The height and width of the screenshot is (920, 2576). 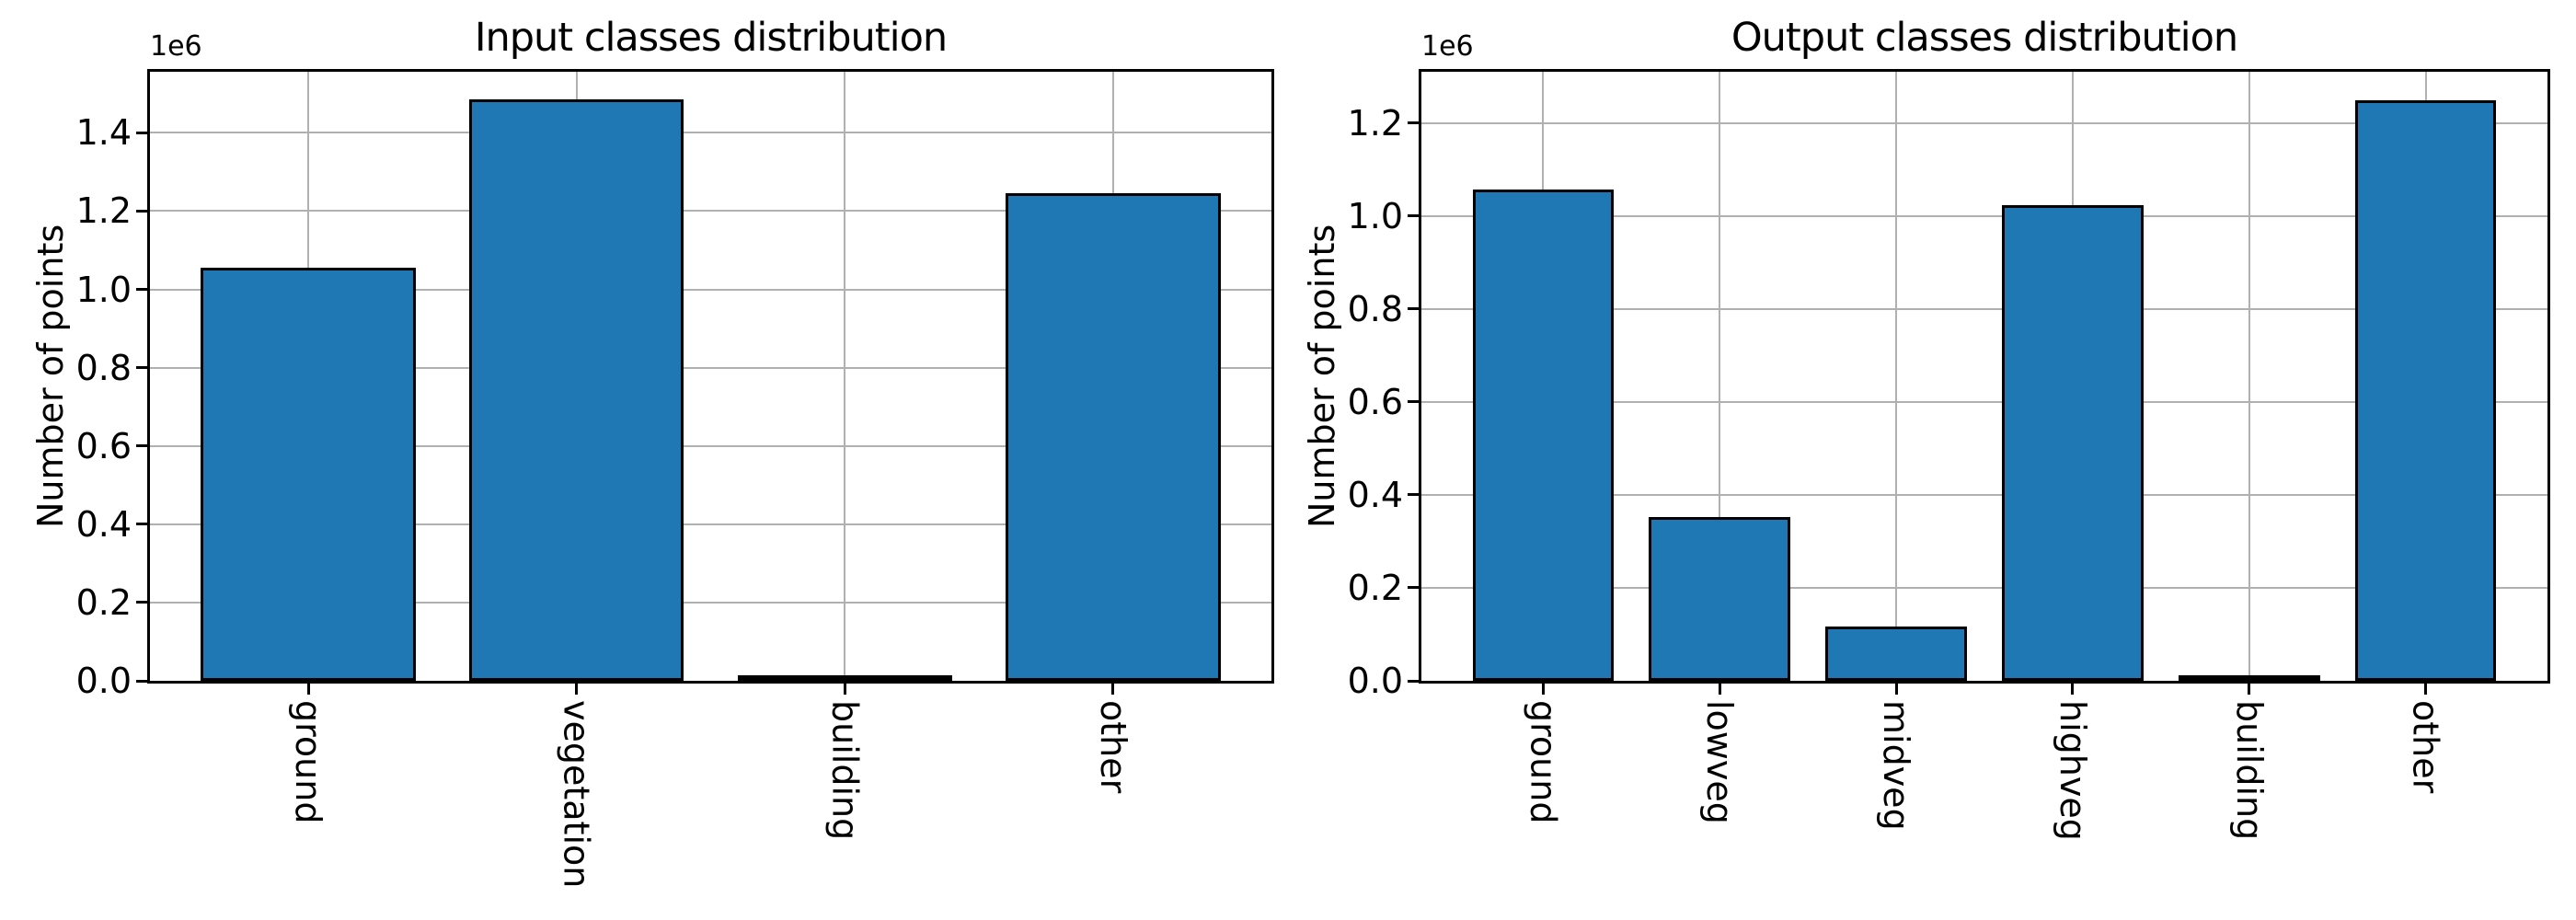 What do you see at coordinates (576, 794) in the screenshot?
I see `x-tick-label: vegetation` at bounding box center [576, 794].